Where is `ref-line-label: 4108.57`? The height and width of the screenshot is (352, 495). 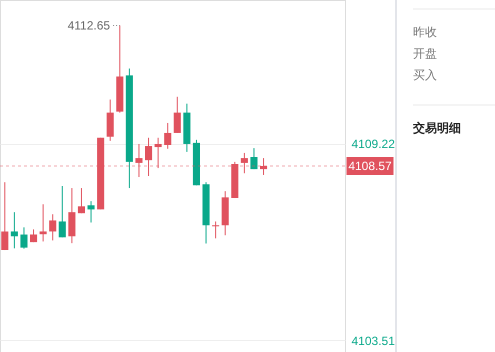
ref-line-label: 4108.57 is located at coordinates (370, 166).